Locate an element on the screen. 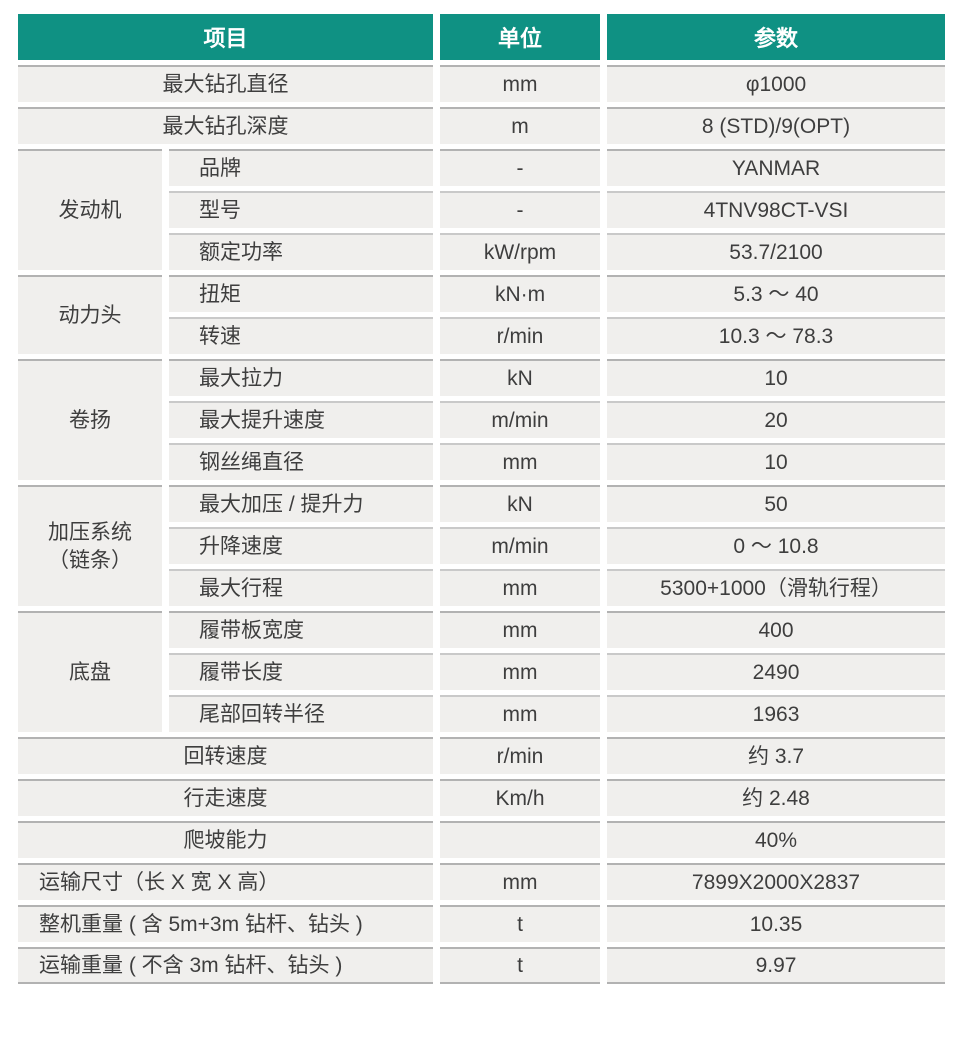 The image size is (960, 1052). table-row: 最大钻孔深度 m 8 (STD)/9(OPT) is located at coordinates (482, 125).